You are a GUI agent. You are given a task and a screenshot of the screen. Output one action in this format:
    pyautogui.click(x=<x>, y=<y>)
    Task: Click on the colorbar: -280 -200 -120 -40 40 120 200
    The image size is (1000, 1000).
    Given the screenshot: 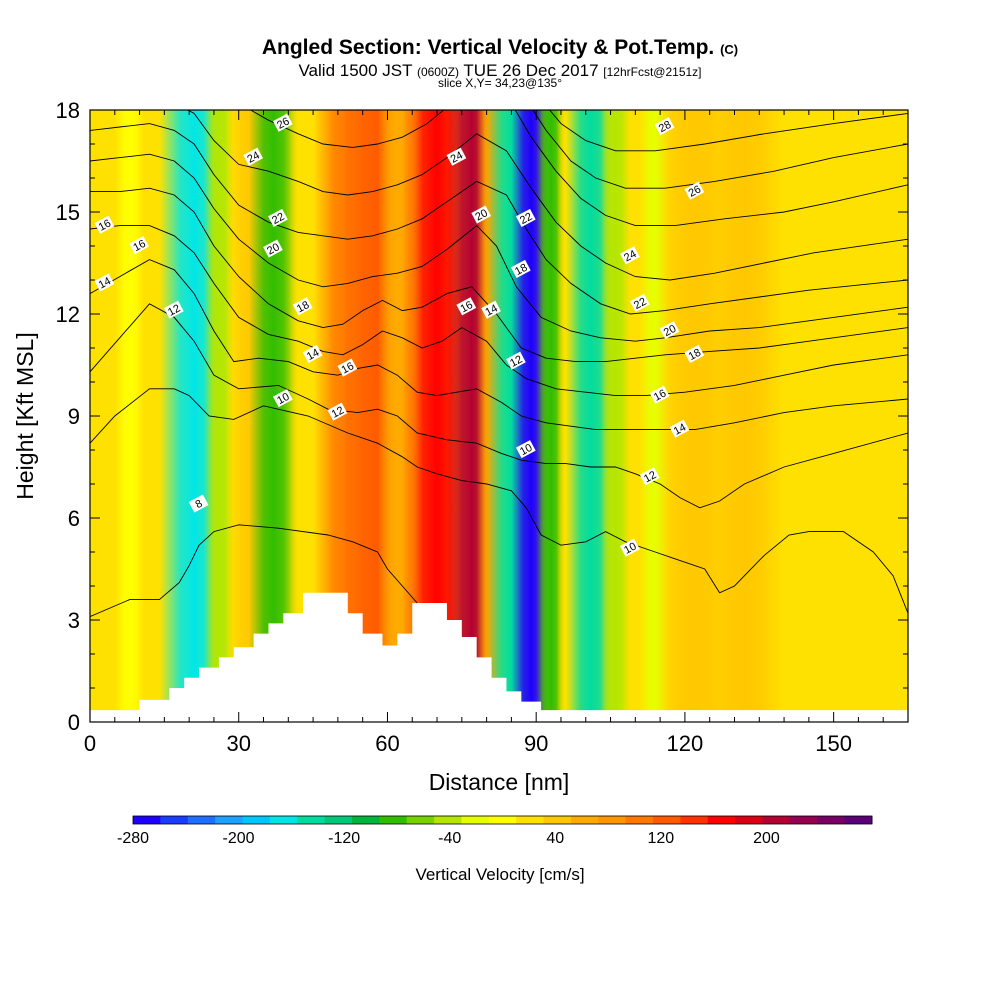 What is the action you would take?
    pyautogui.click(x=495, y=831)
    